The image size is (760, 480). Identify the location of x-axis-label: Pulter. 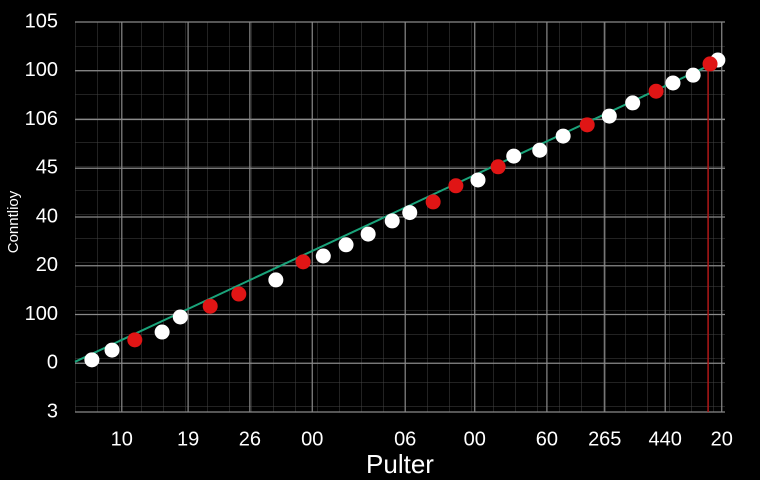
(400, 464).